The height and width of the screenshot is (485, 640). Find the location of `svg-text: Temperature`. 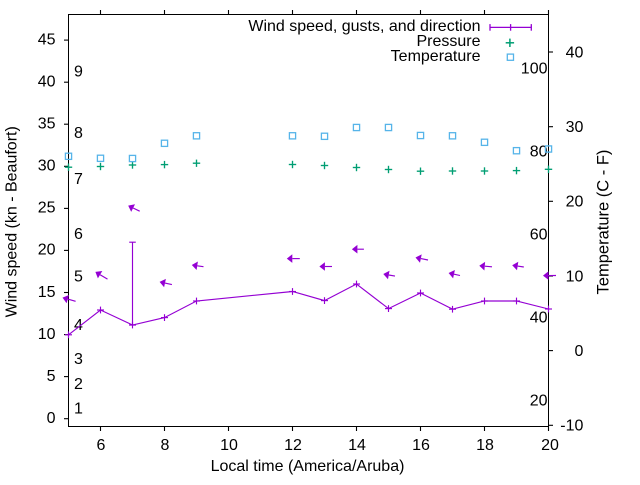

svg-text: Temperature is located at coordinates (436, 56).